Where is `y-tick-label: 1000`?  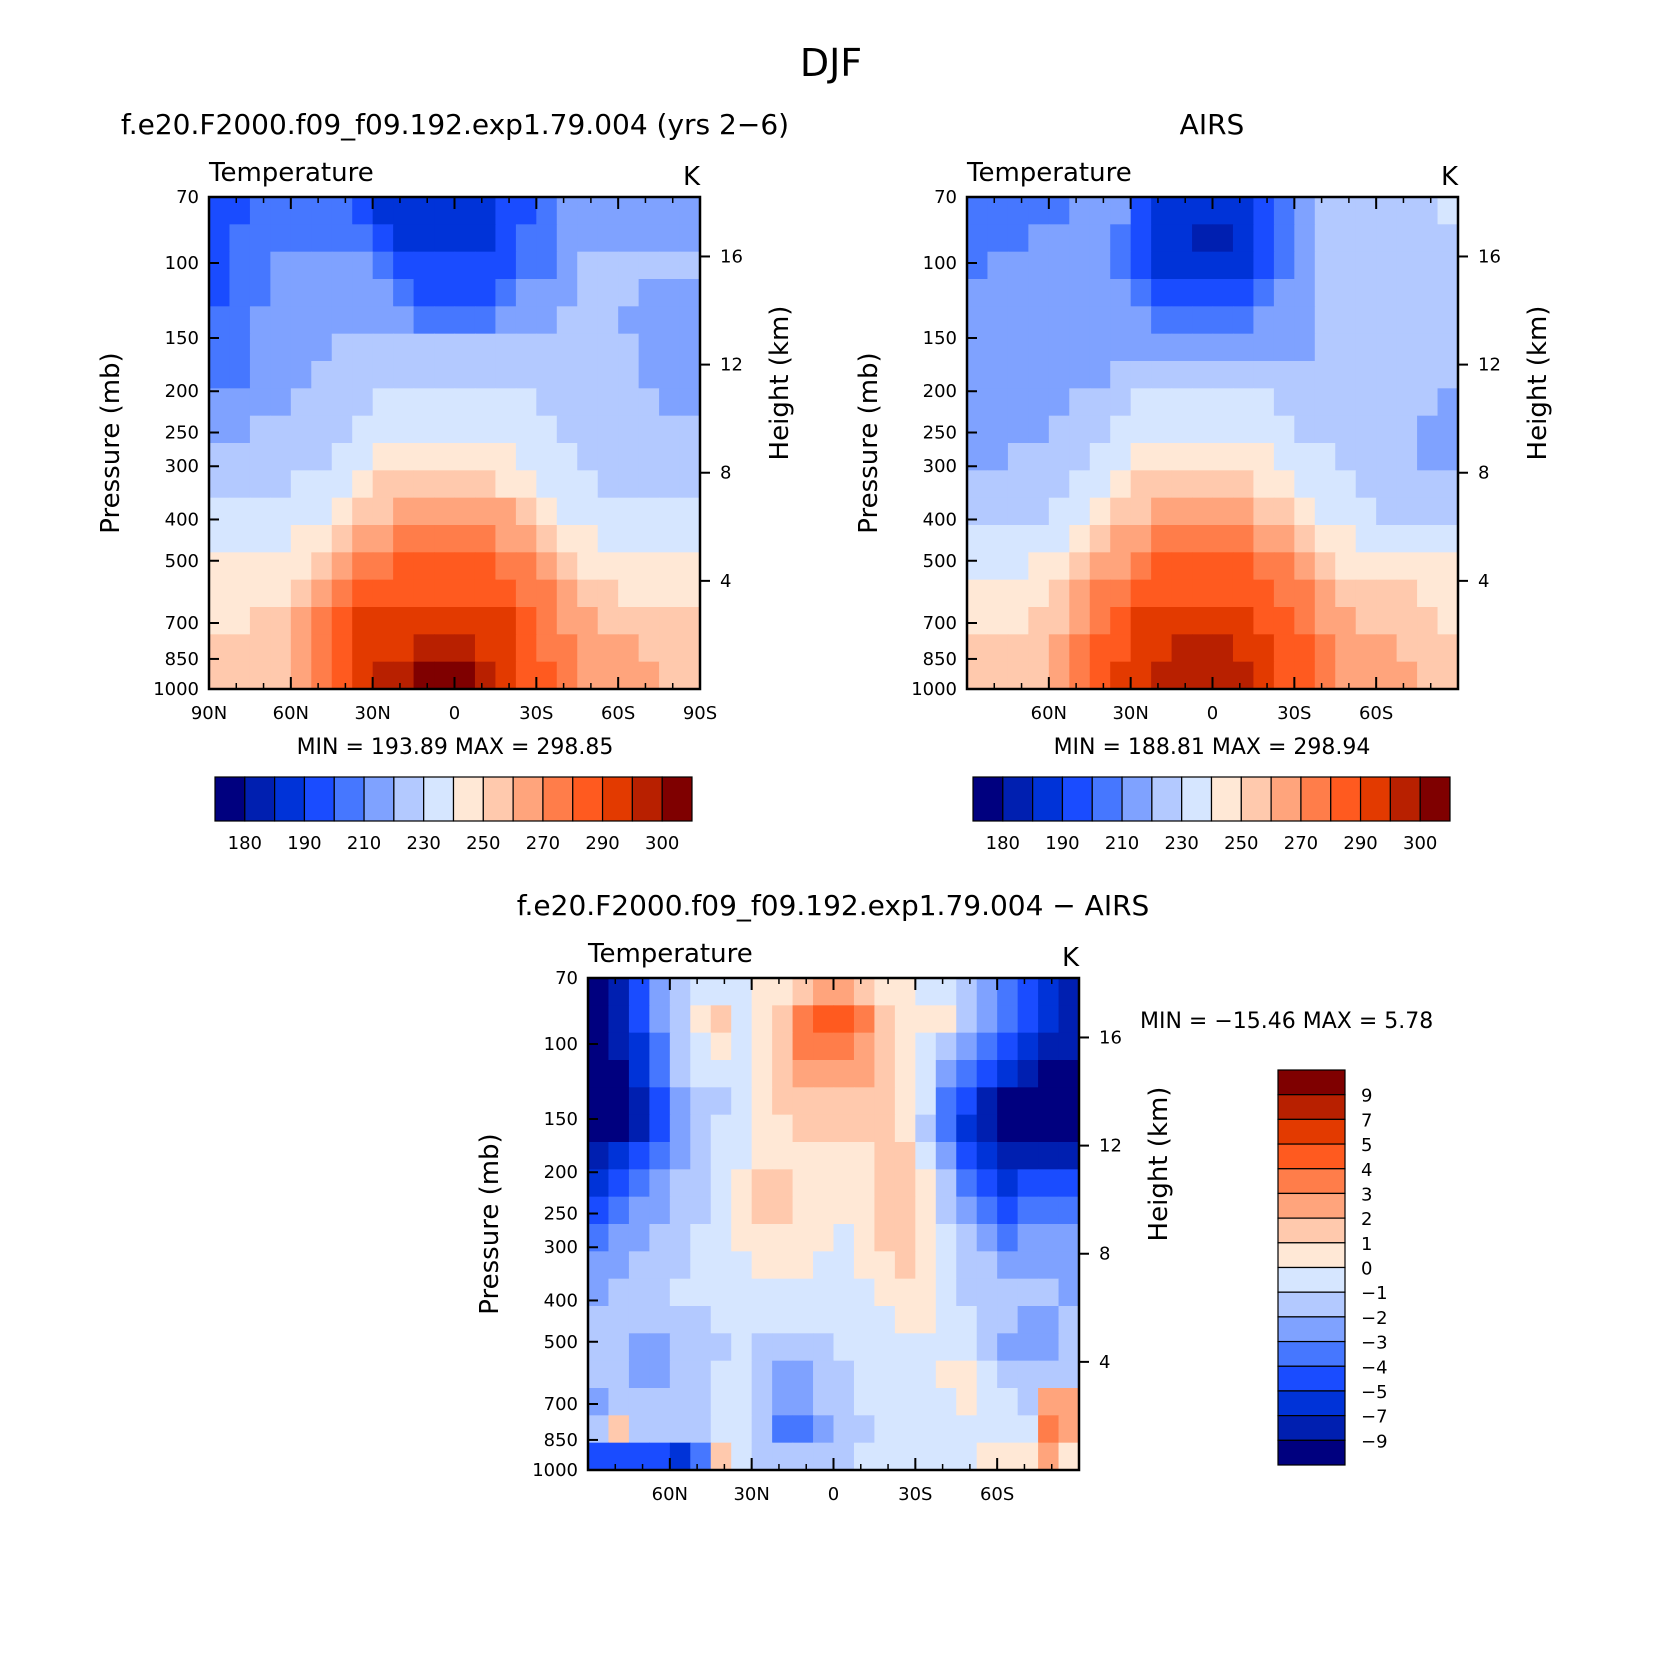 y-tick-label: 1000 is located at coordinates (934, 689).